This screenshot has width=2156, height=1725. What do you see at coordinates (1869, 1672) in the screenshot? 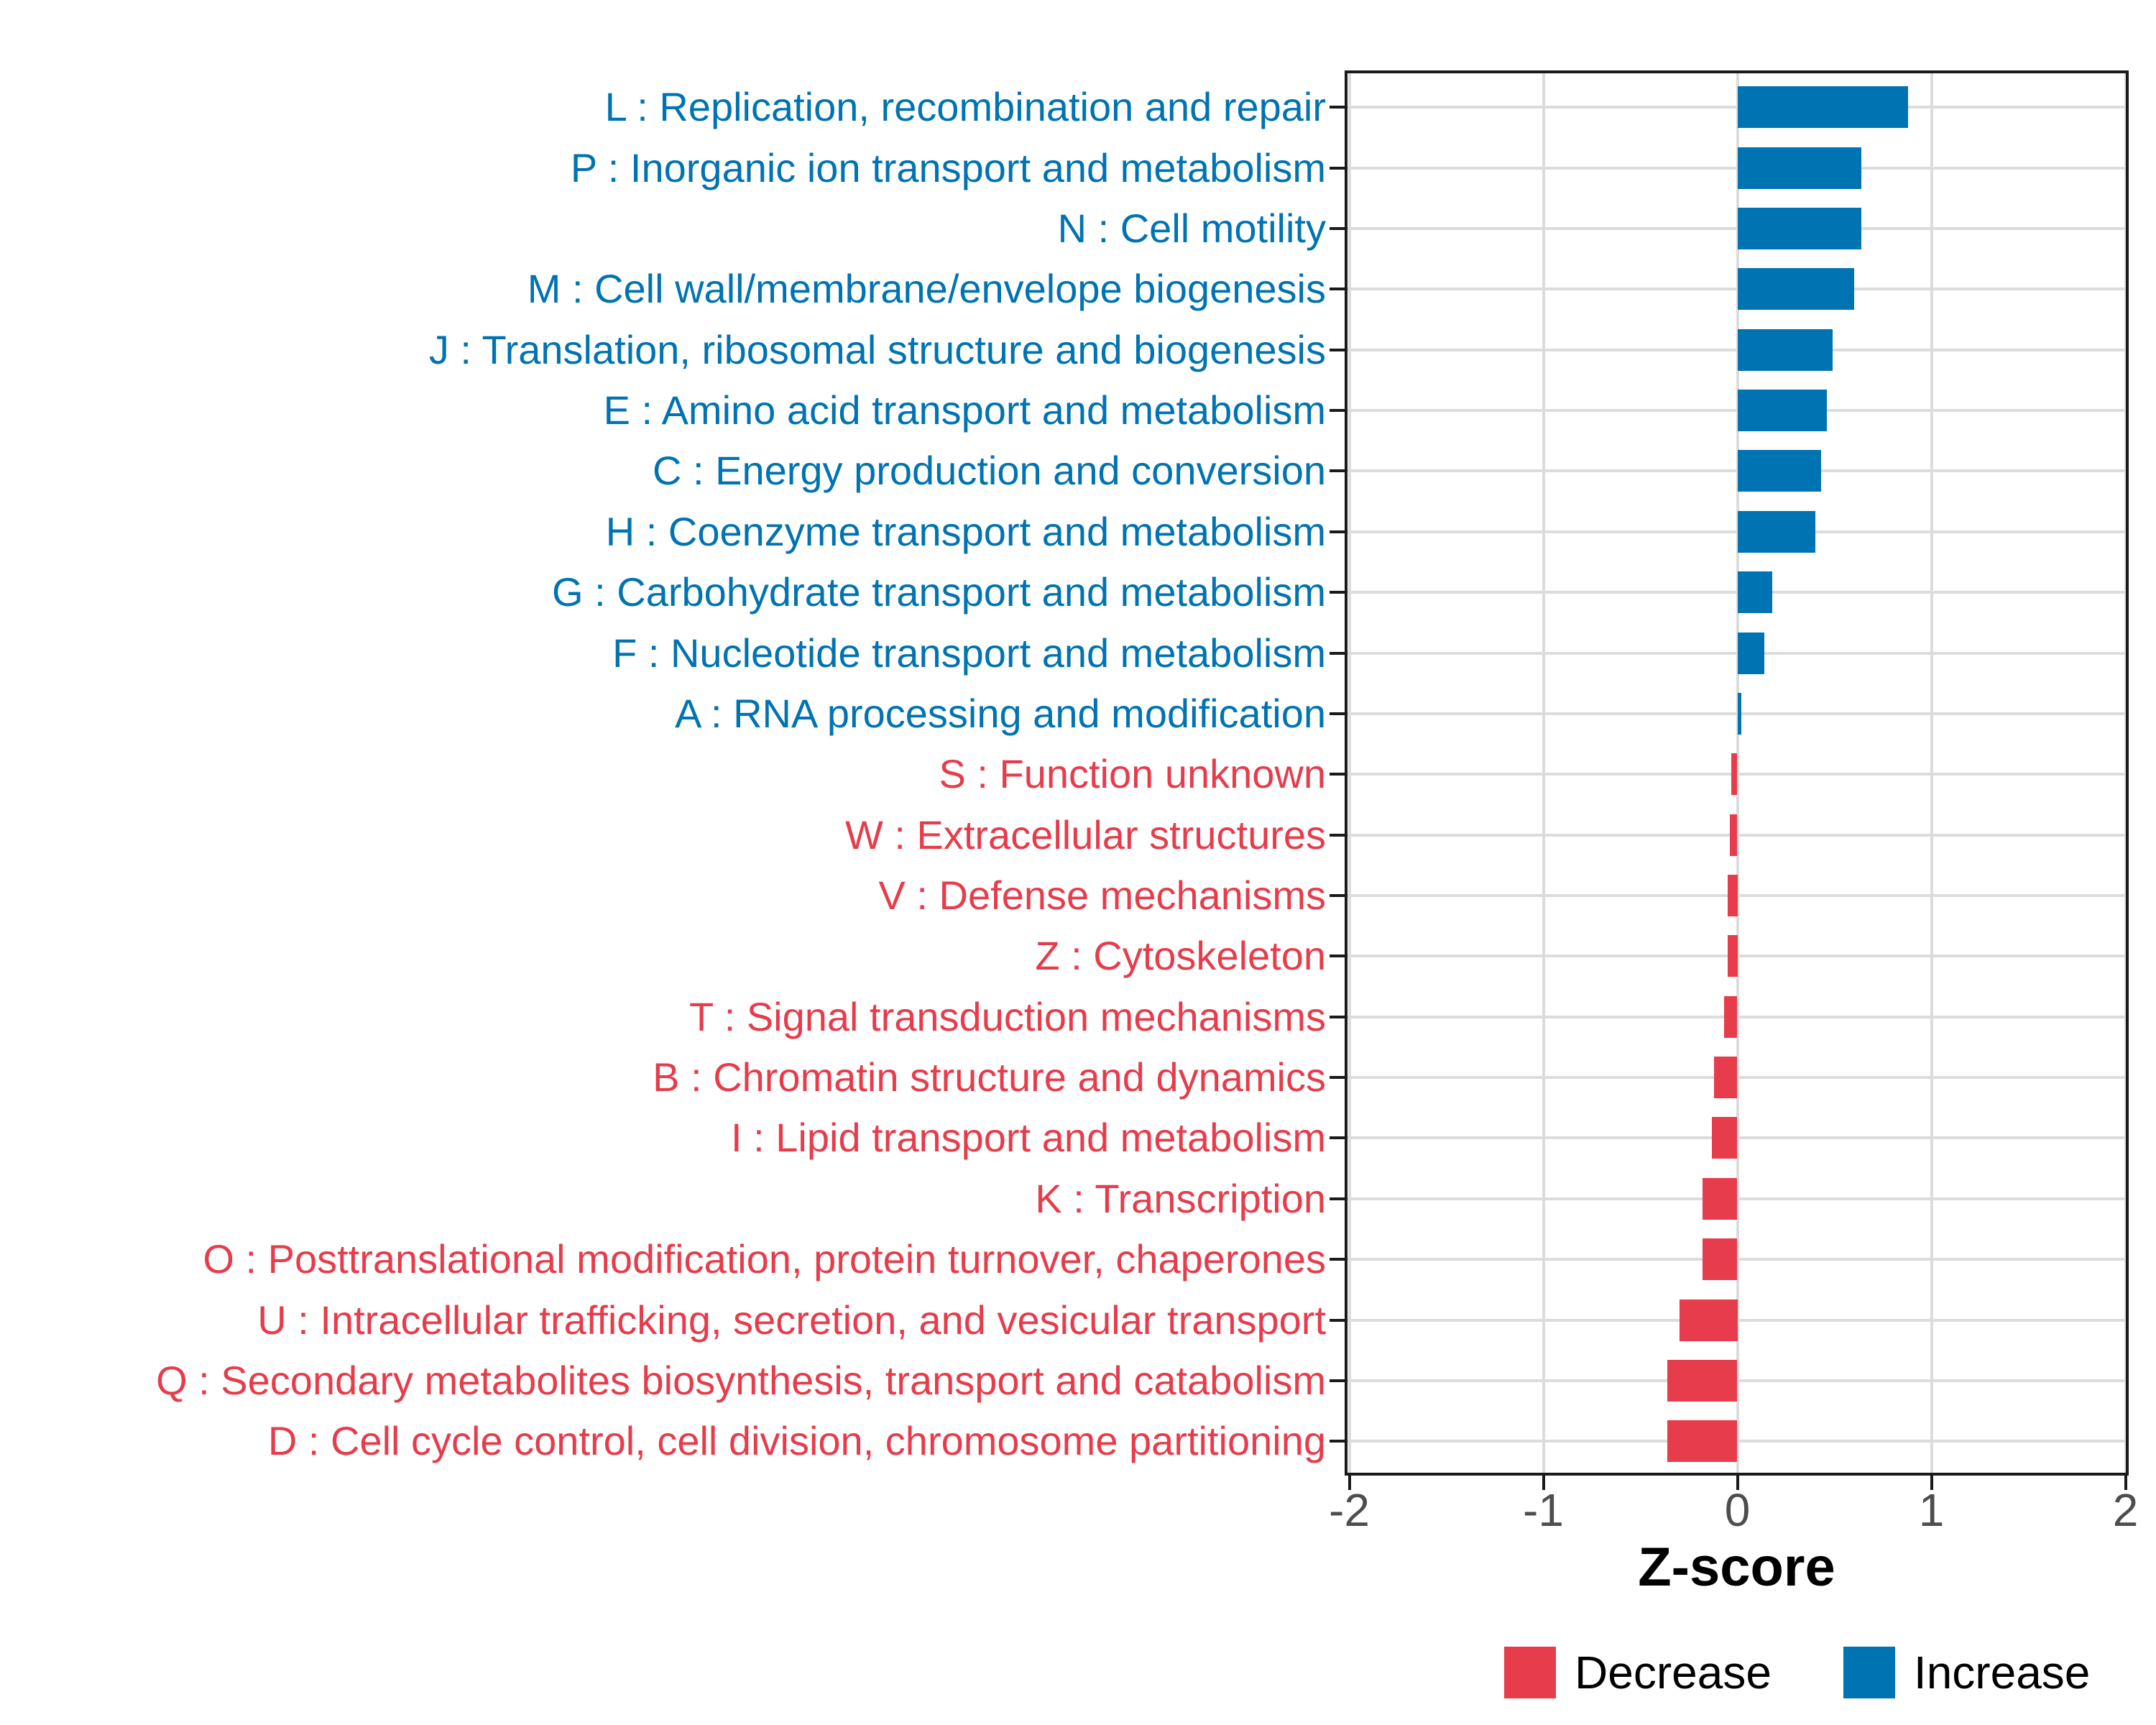
I see `legend-swatch-increase` at bounding box center [1869, 1672].